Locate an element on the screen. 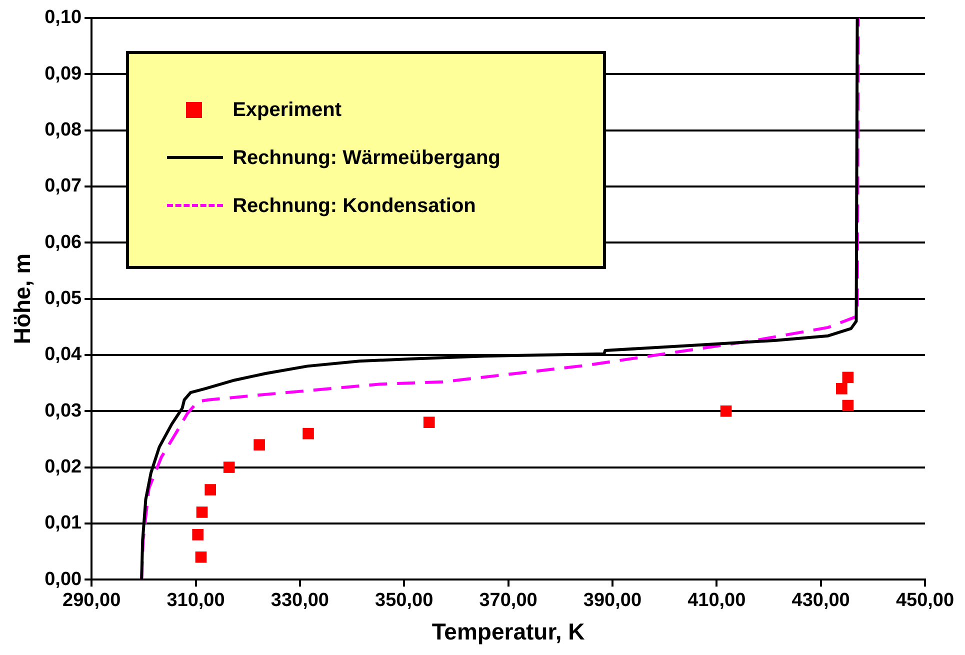 The height and width of the screenshot is (655, 965). y-tick-label: 0,05 is located at coordinates (63, 299).